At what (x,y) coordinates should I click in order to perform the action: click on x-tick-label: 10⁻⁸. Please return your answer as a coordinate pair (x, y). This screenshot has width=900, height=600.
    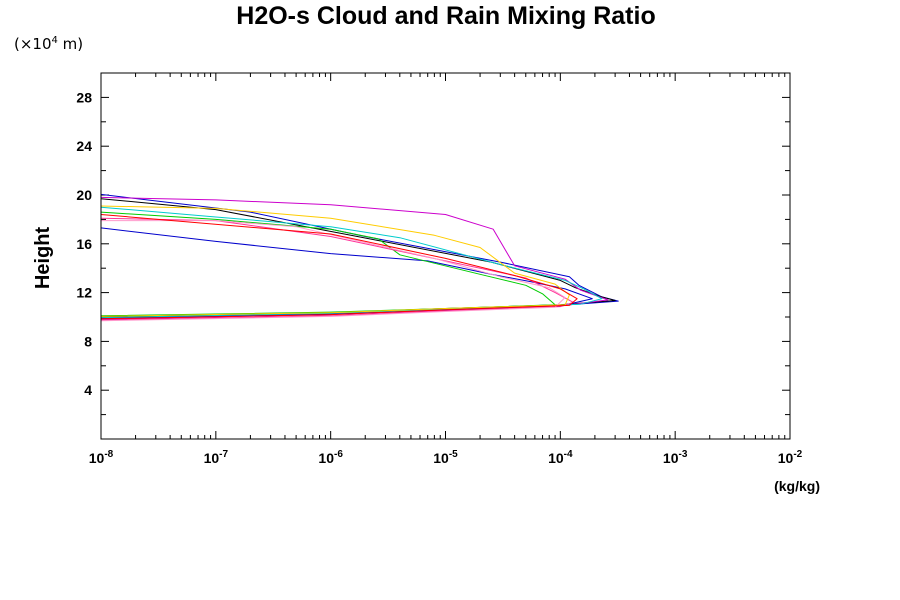
    Looking at the image, I should click on (101, 457).